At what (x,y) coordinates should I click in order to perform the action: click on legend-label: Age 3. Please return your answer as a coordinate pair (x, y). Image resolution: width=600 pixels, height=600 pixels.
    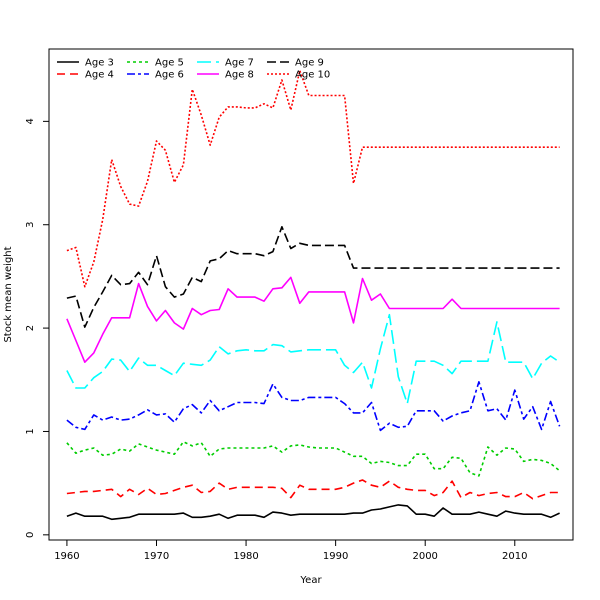
    Looking at the image, I should click on (99, 63).